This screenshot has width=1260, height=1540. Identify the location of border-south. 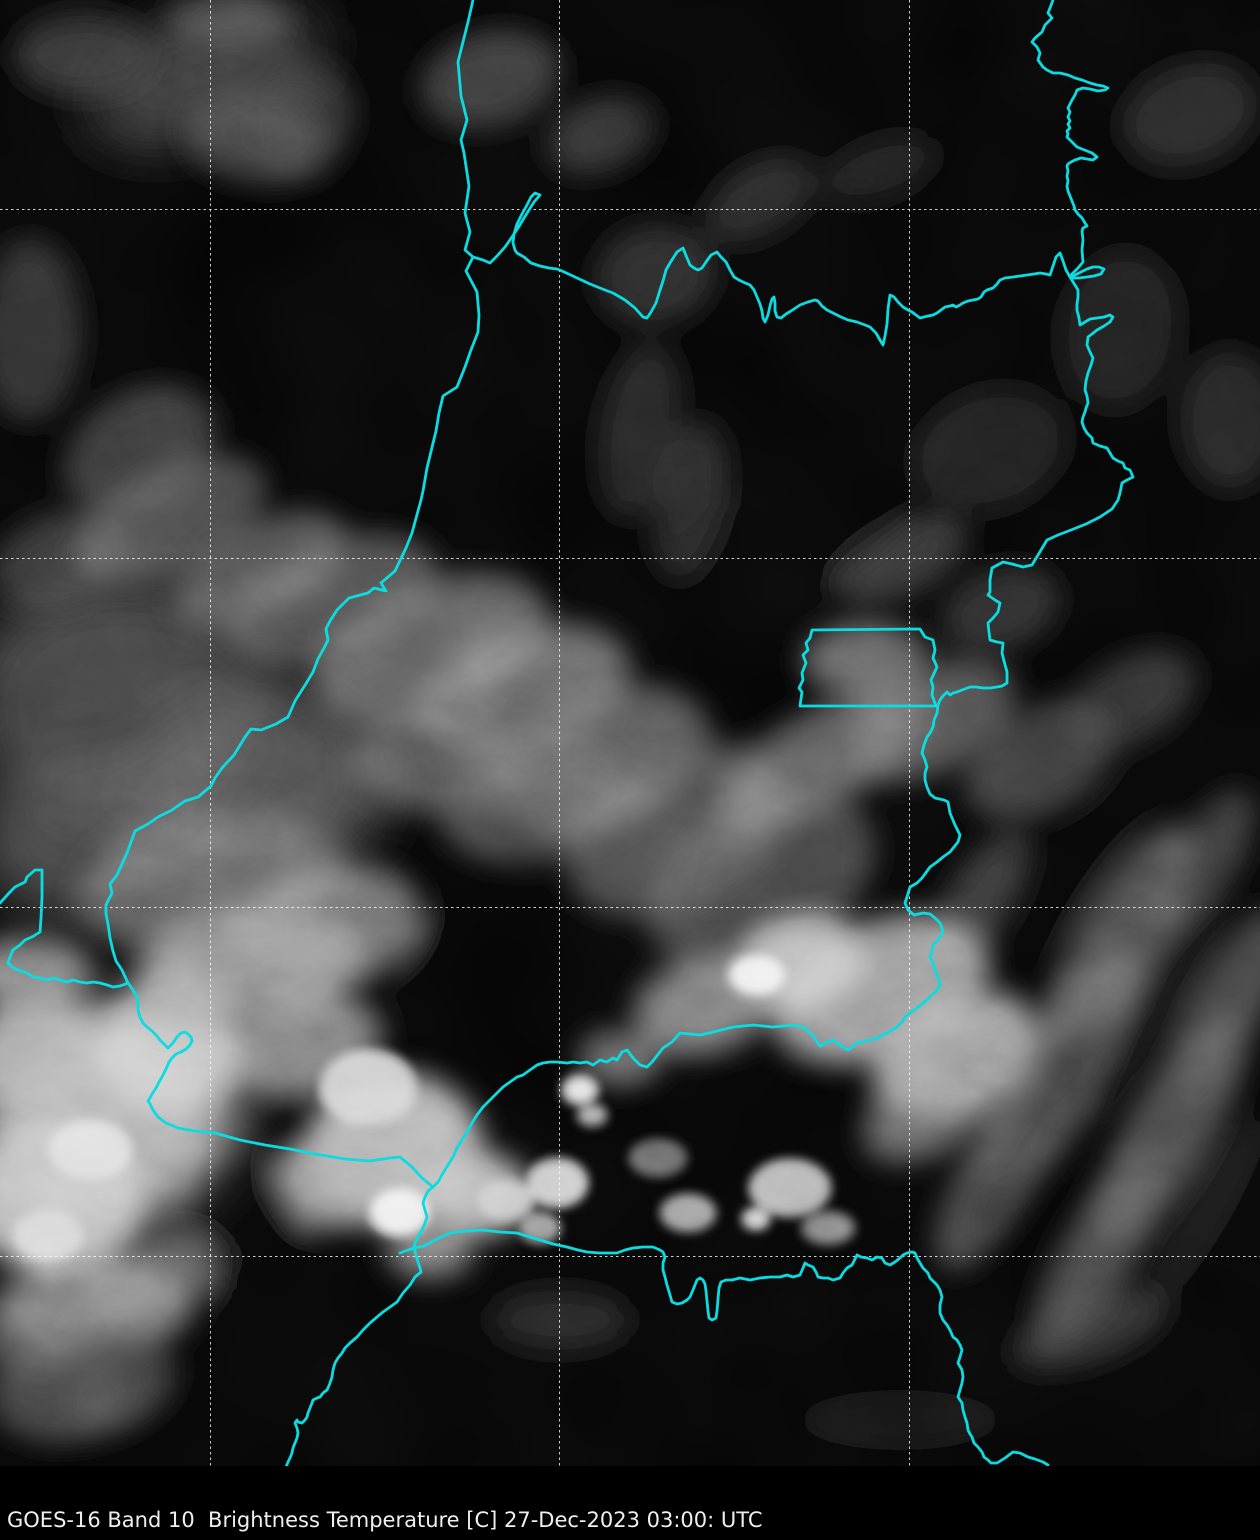
(724, 1347).